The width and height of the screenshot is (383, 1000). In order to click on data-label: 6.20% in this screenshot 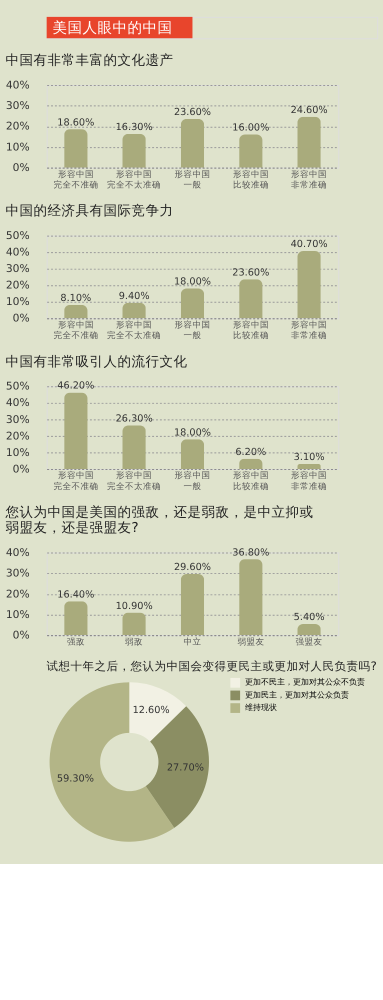, I will do `click(250, 452)`.